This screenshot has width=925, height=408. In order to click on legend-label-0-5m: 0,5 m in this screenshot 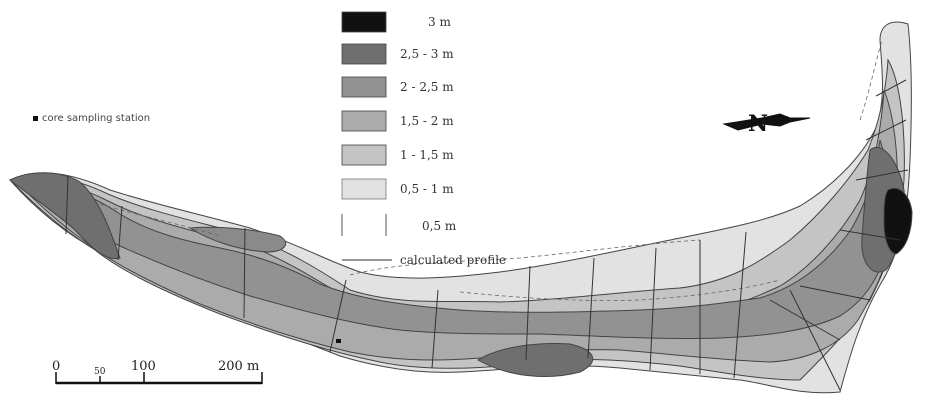, I will do `click(439, 226)`.